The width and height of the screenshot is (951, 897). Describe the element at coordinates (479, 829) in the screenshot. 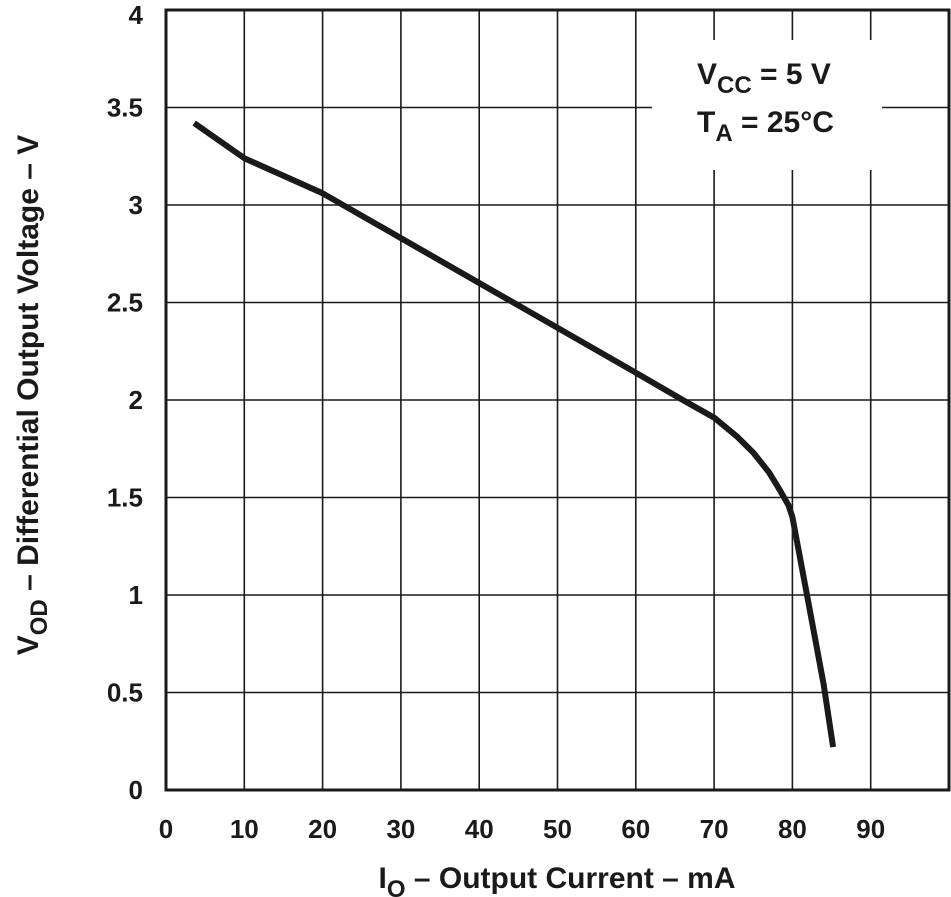

I see `x-tick-label: 40` at that location.